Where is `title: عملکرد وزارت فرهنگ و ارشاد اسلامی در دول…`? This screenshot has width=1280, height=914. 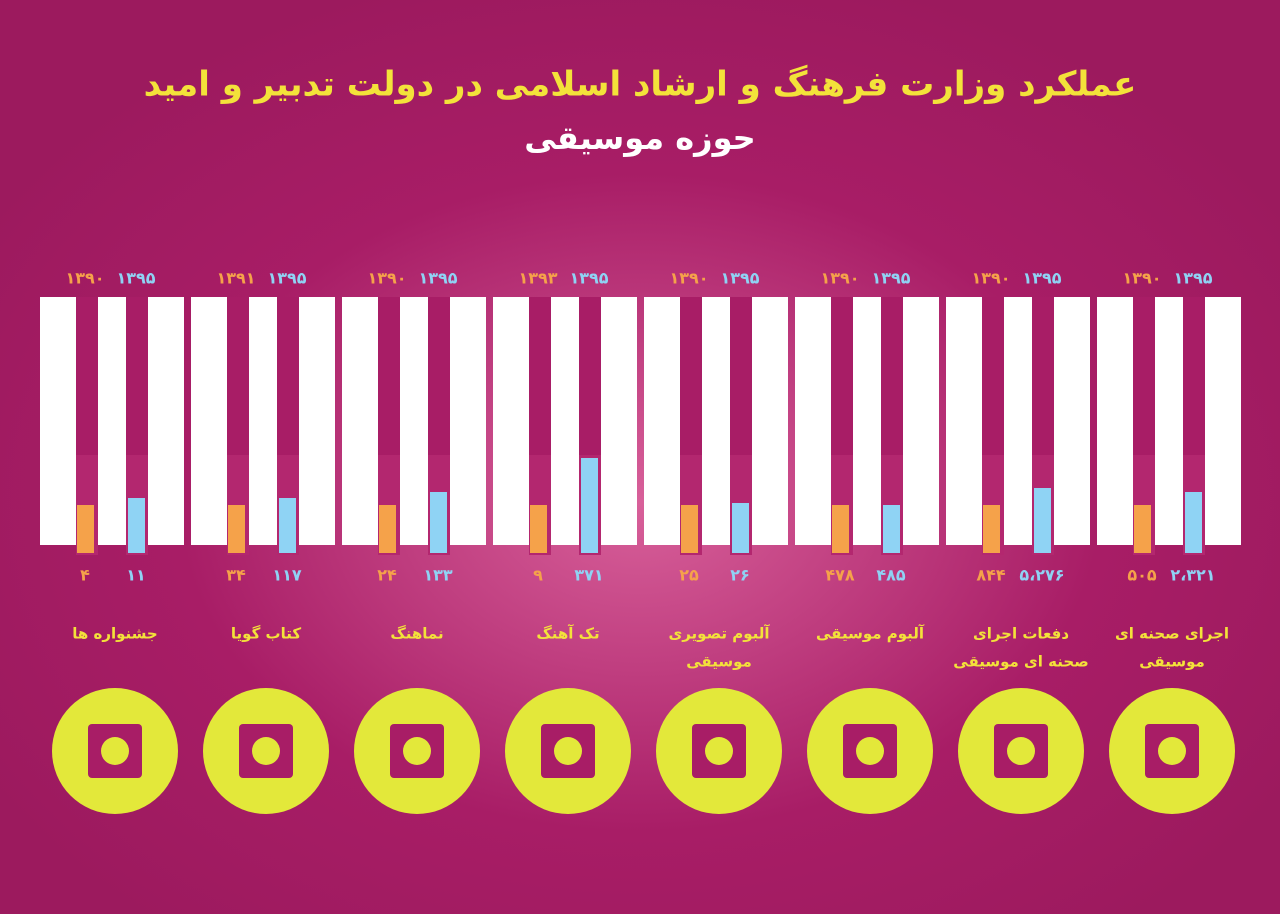 title: عملکرد وزارت فرهنگ و ارشاد اسلامی در دول… is located at coordinates (640, 85).